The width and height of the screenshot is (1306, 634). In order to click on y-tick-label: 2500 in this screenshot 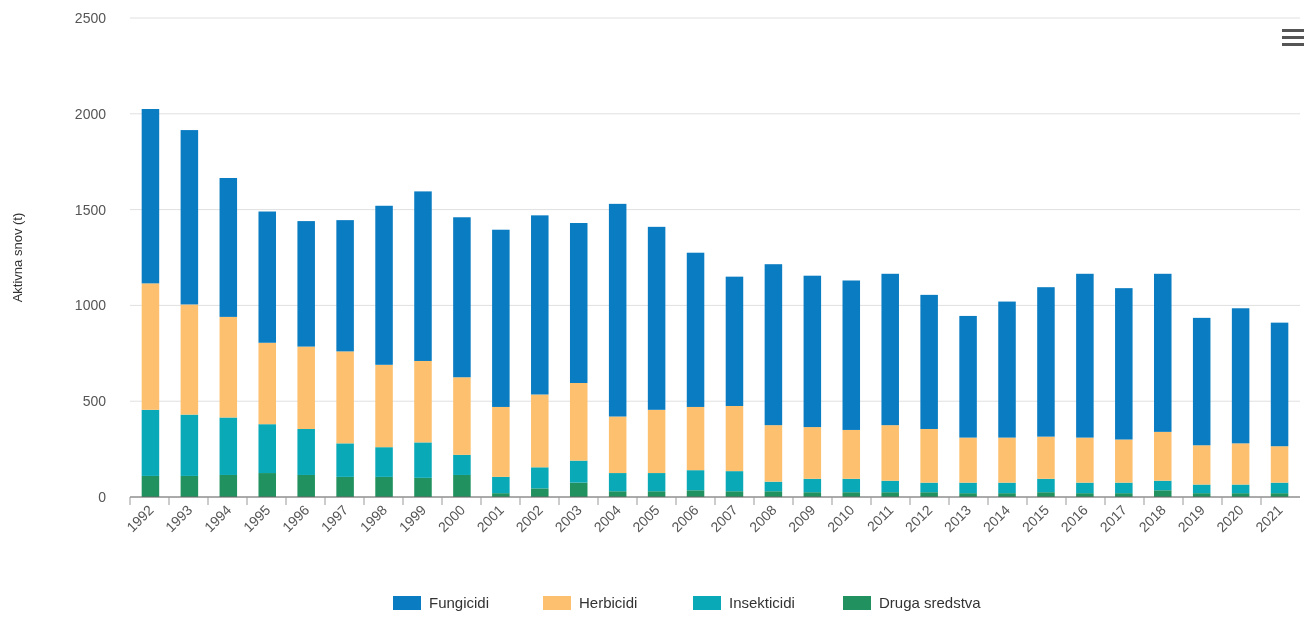, I will do `click(90, 17)`.